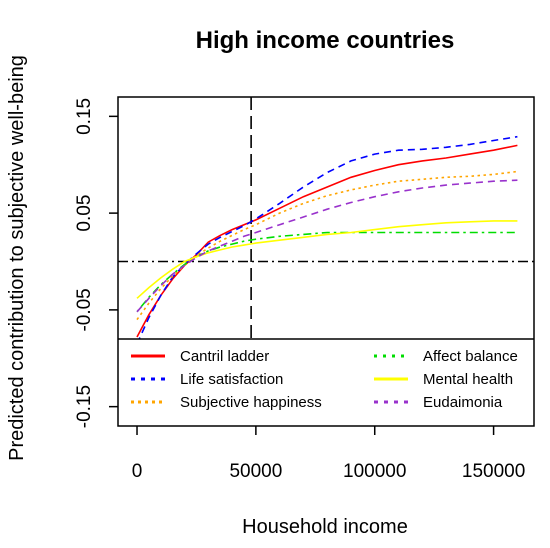 The height and width of the screenshot is (548, 550). I want to click on legend-label-cantril-ladder: Cantril ladder, so click(224, 356).